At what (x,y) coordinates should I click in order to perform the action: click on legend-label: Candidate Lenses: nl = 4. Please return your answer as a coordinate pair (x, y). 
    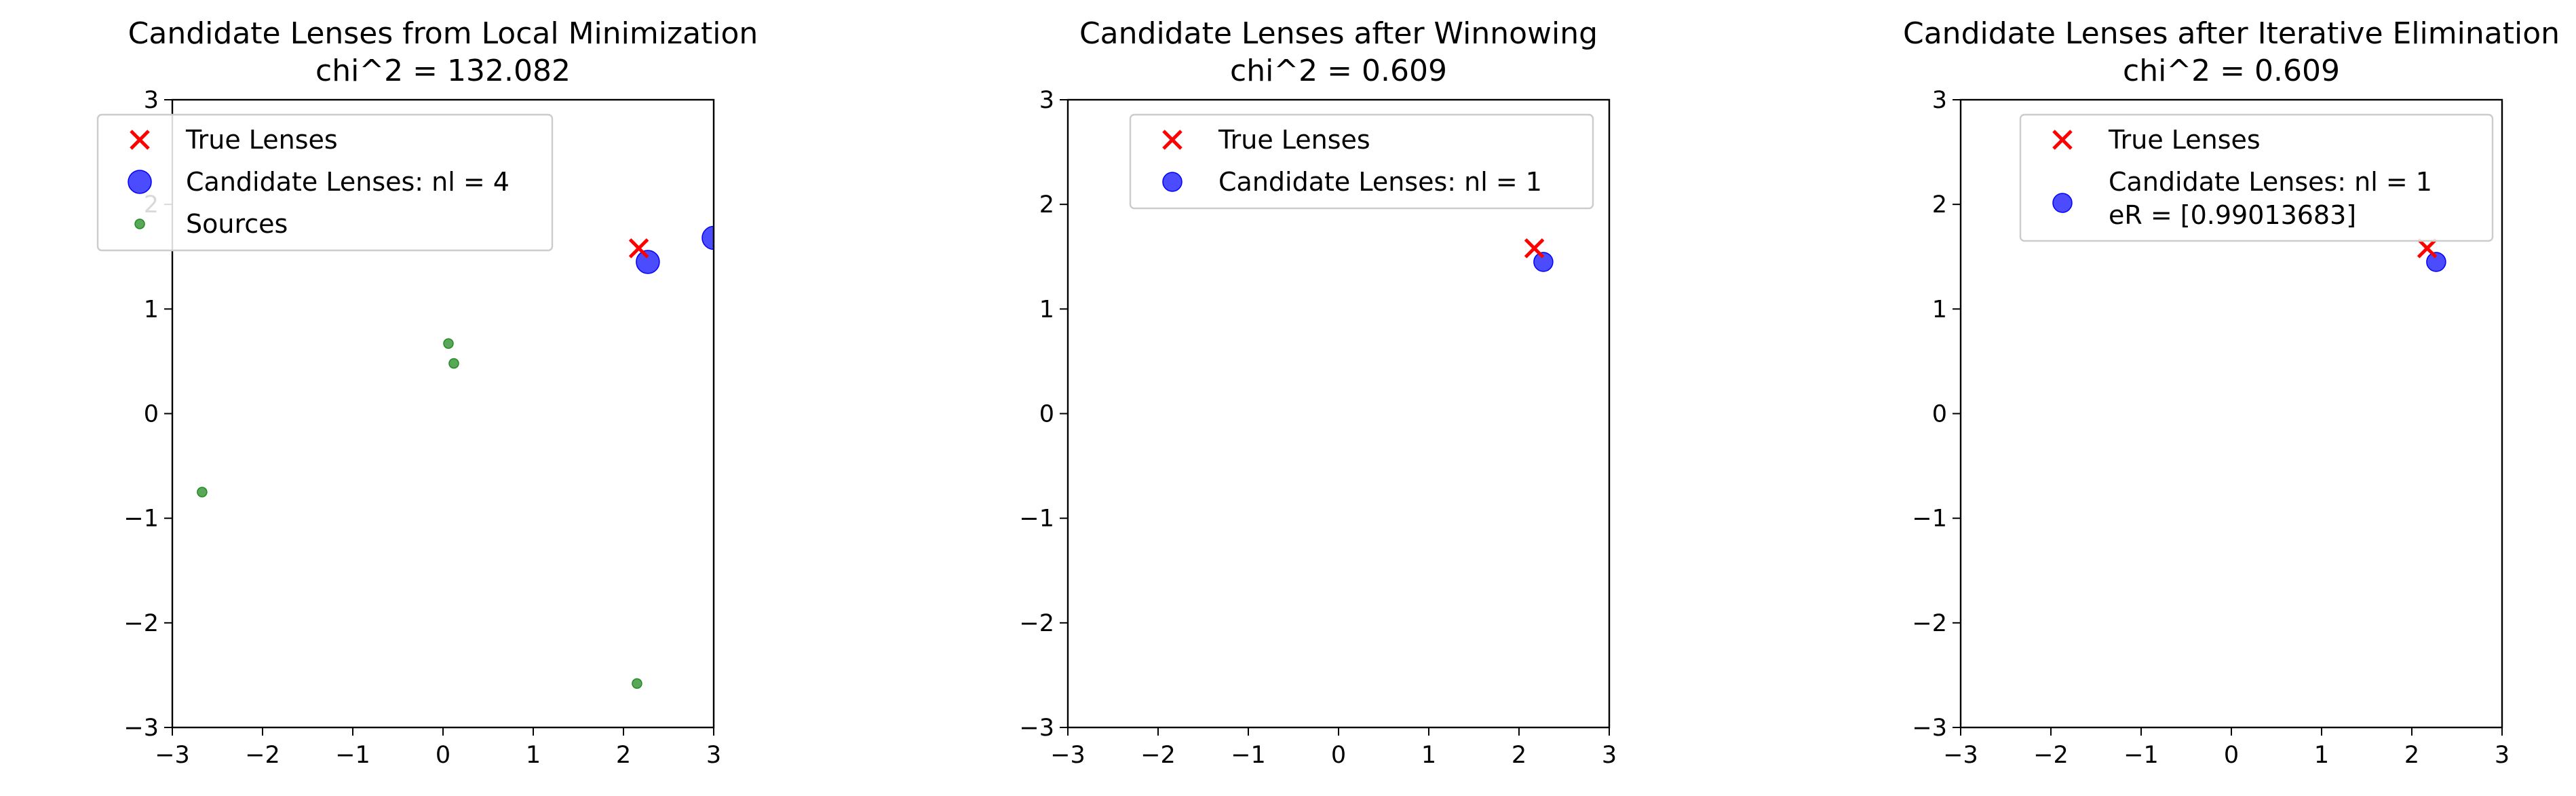
    Looking at the image, I should click on (348, 182).